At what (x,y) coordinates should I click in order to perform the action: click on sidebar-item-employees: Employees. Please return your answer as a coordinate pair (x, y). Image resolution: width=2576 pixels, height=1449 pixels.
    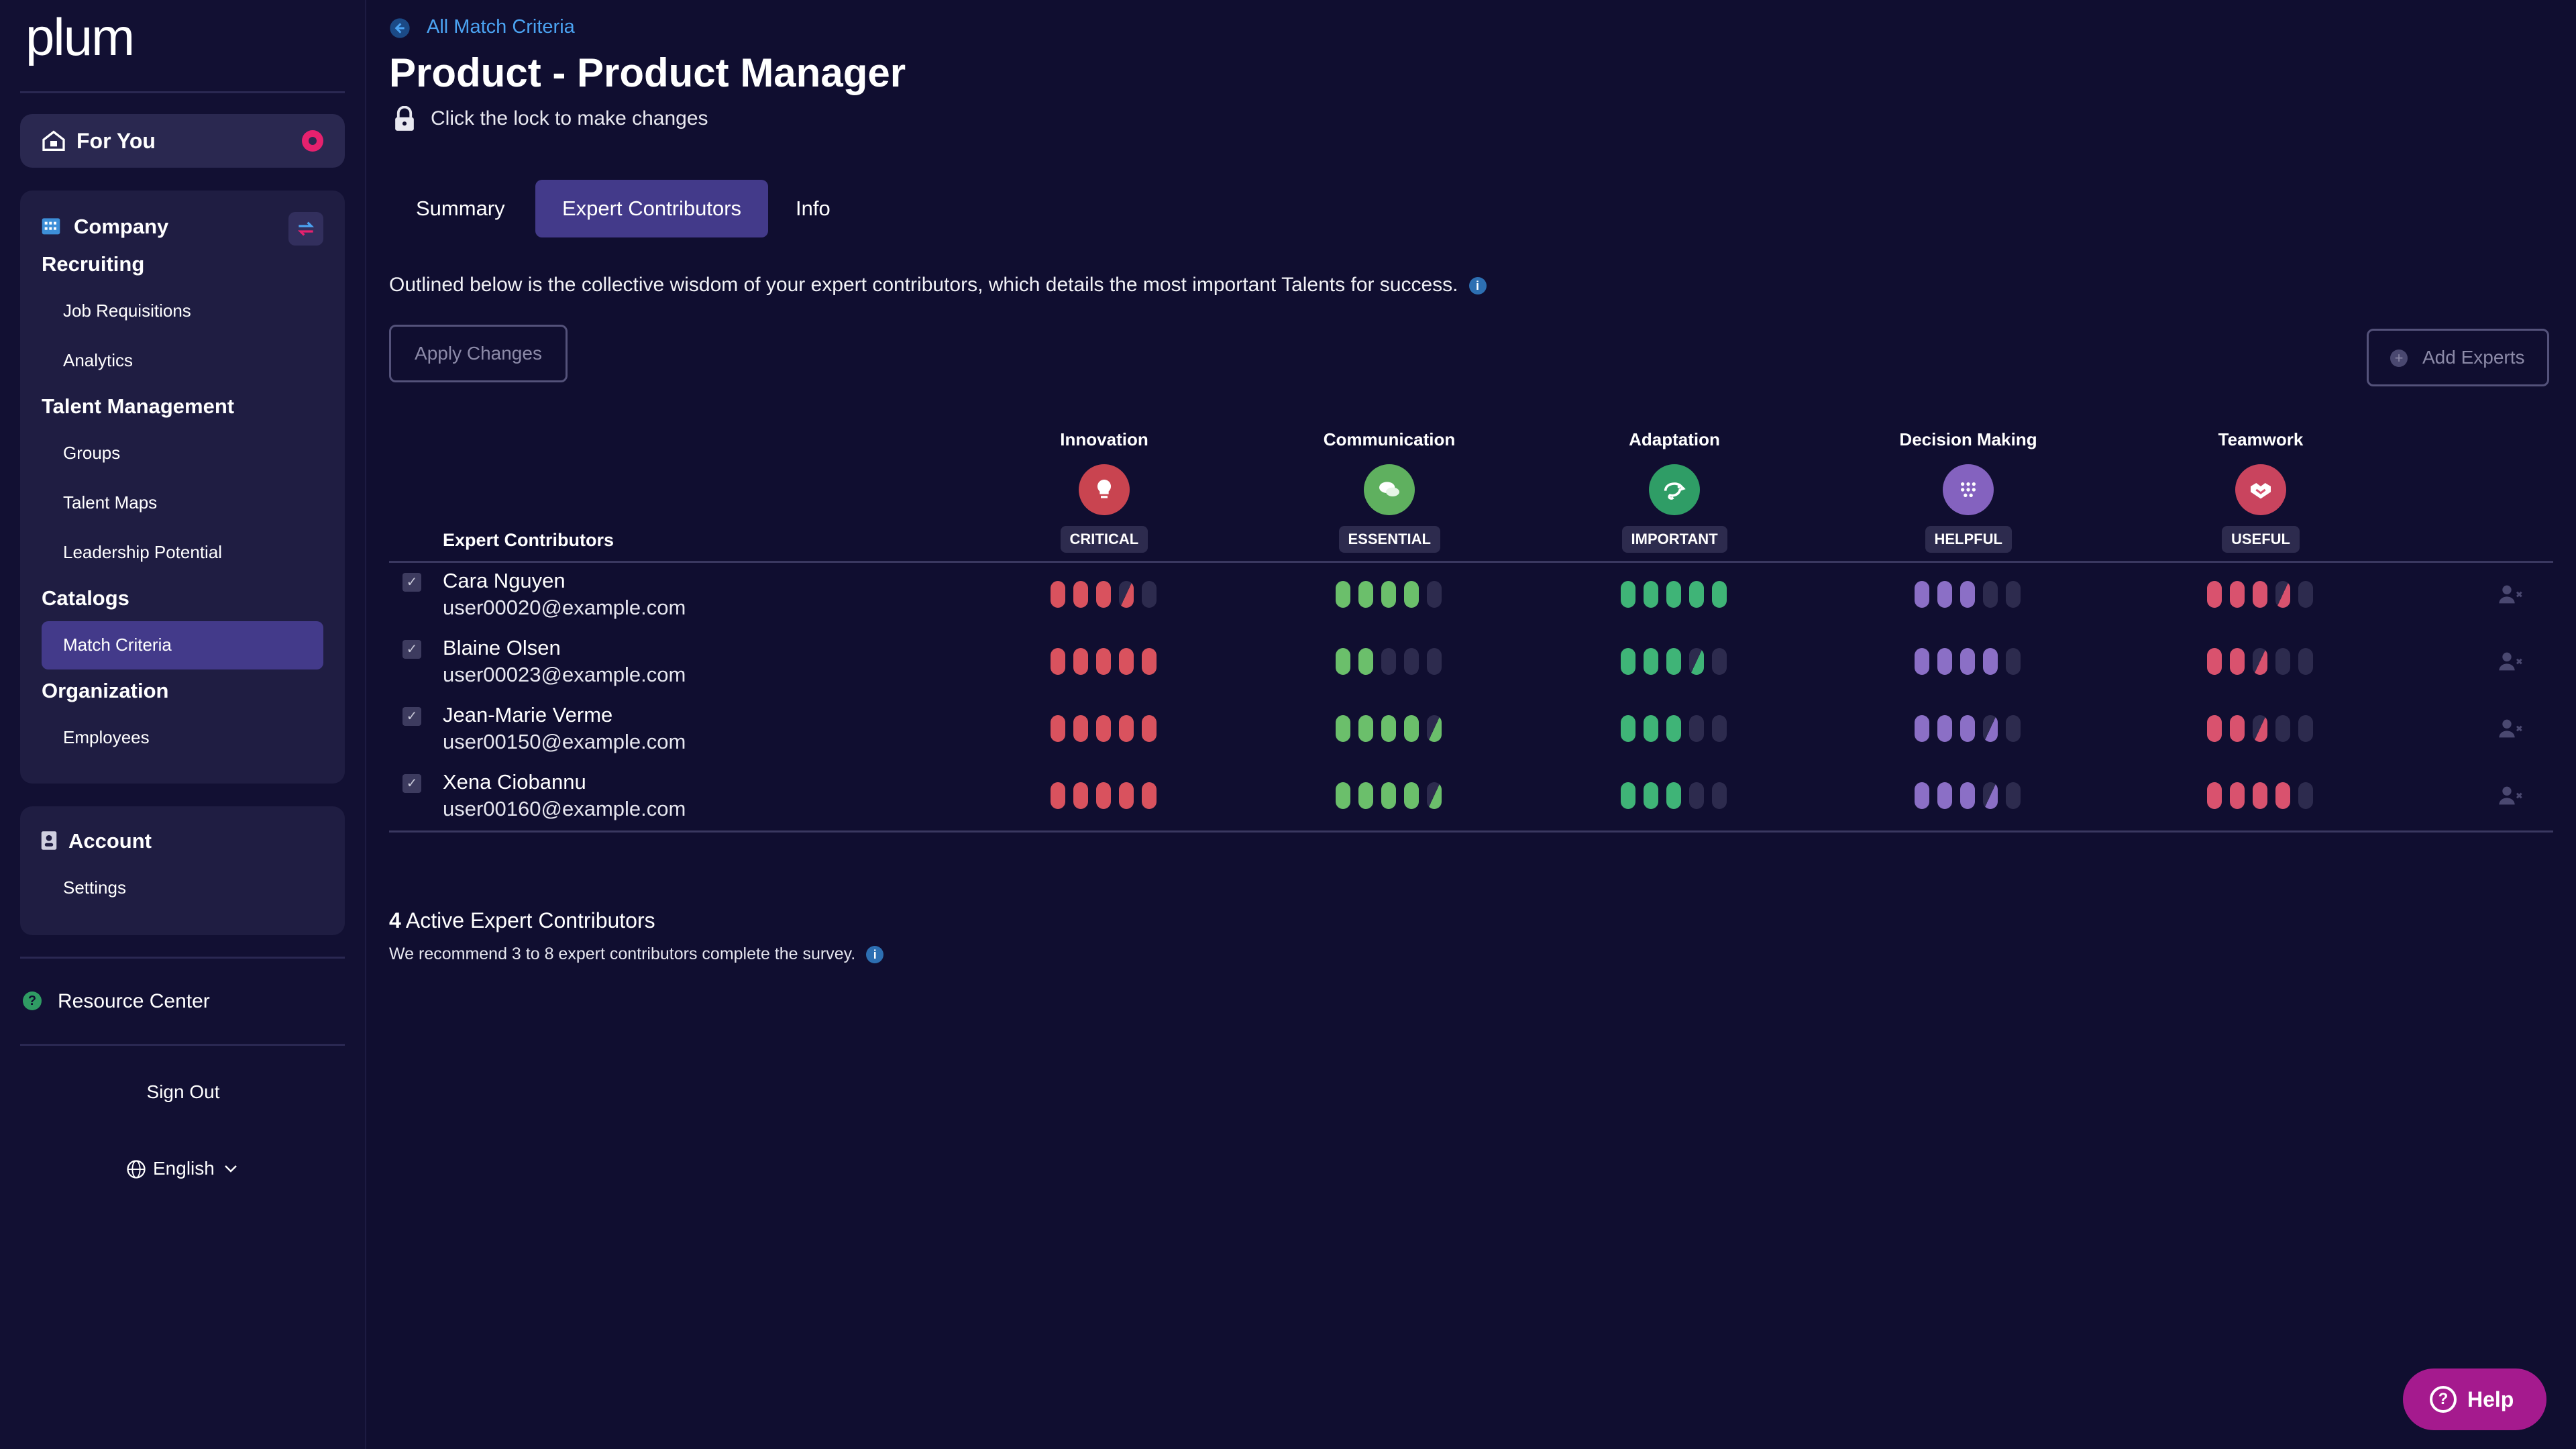
    Looking at the image, I should click on (106, 737).